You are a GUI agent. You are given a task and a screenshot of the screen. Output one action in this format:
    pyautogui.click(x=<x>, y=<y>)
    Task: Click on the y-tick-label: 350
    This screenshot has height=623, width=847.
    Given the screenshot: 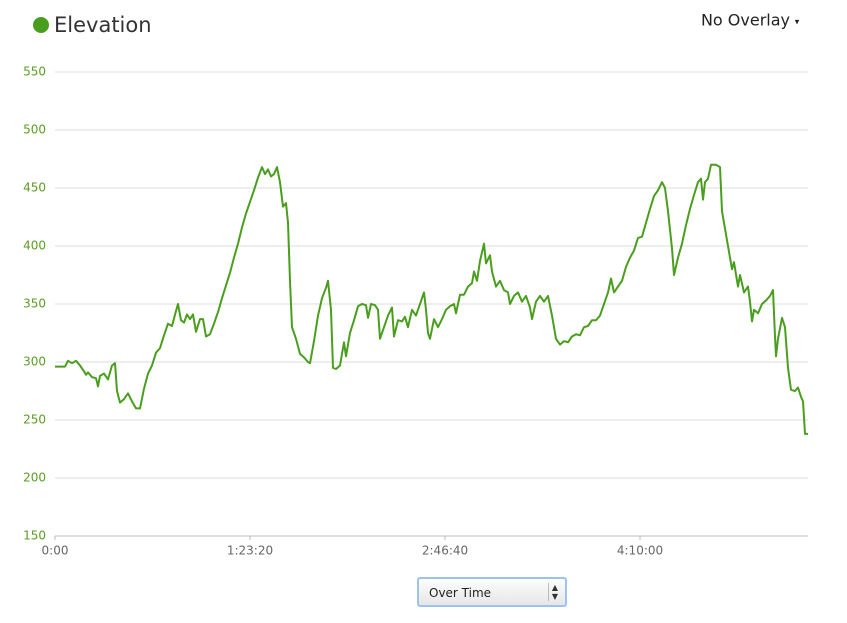 What is the action you would take?
    pyautogui.click(x=34, y=304)
    